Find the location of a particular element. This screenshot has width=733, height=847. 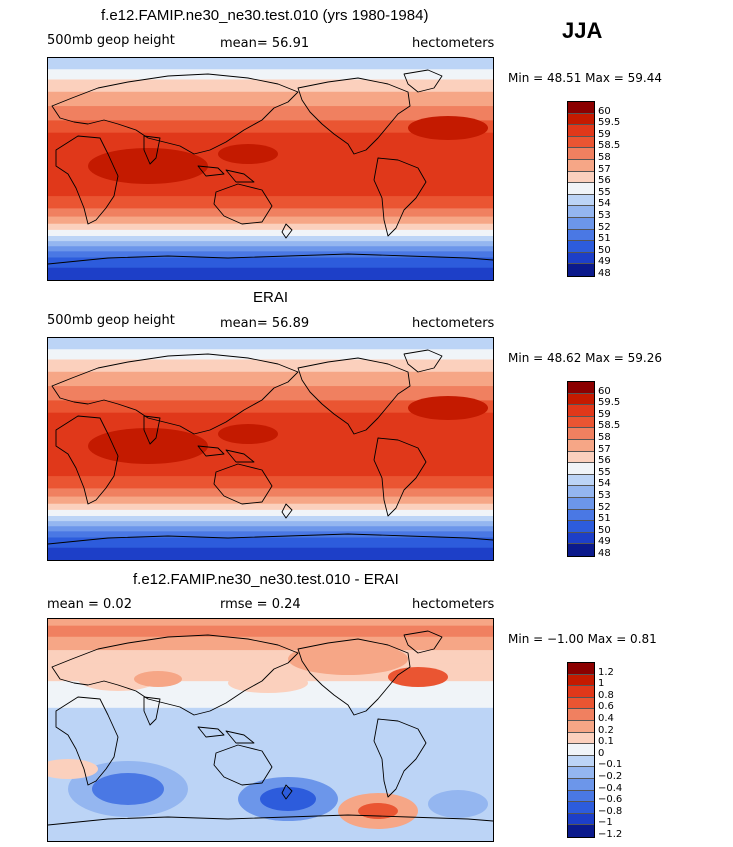

colorbar-tick-label: 0.1 is located at coordinates (606, 742).